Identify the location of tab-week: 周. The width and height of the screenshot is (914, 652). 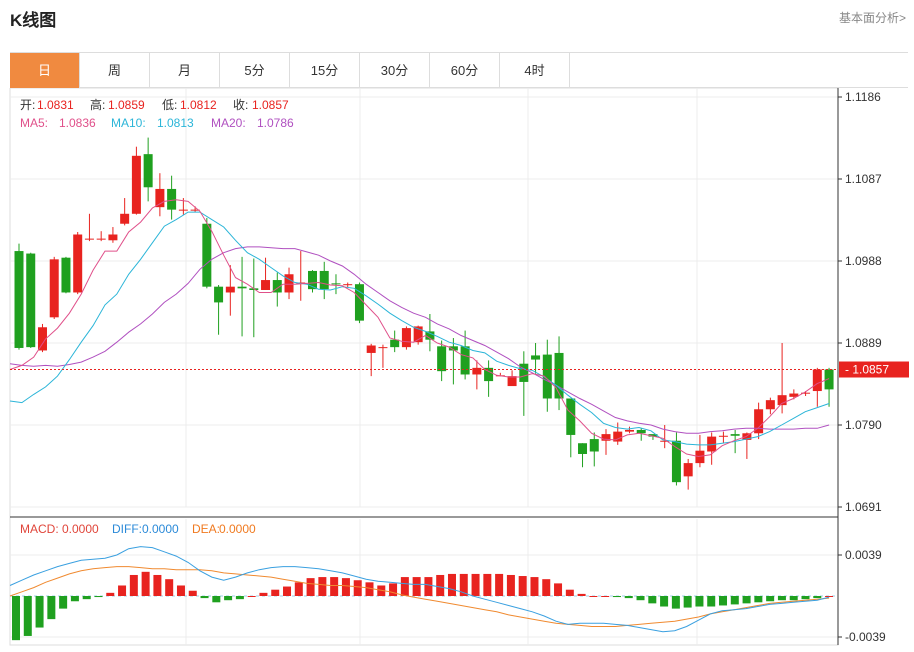
(115, 70).